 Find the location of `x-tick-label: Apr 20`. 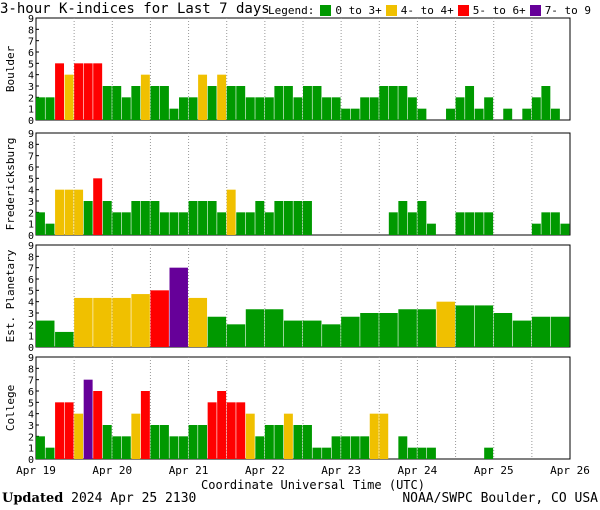

x-tick-label: Apr 20 is located at coordinates (112, 470).